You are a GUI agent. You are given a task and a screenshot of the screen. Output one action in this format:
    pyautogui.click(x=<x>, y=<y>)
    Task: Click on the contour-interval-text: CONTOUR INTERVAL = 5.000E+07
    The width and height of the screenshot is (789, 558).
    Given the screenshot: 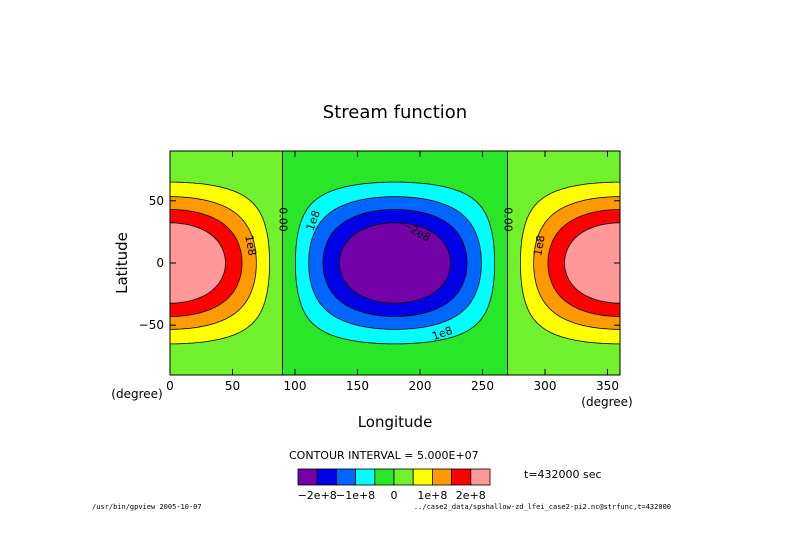 What is the action you would take?
    pyautogui.click(x=384, y=455)
    